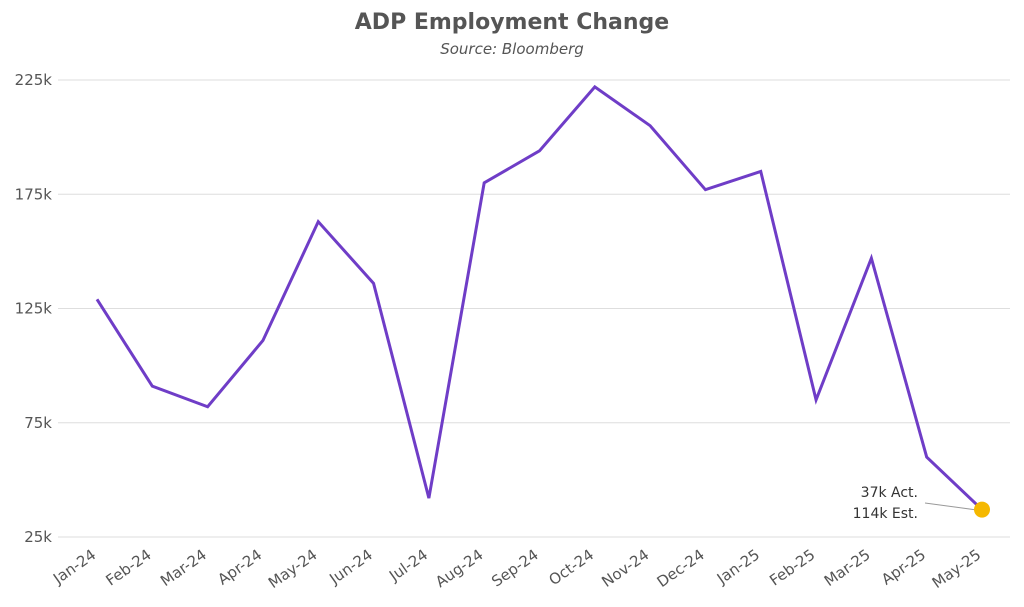 The width and height of the screenshot is (1024, 607). I want to click on x-tick-label: May-24, so click(293, 569).